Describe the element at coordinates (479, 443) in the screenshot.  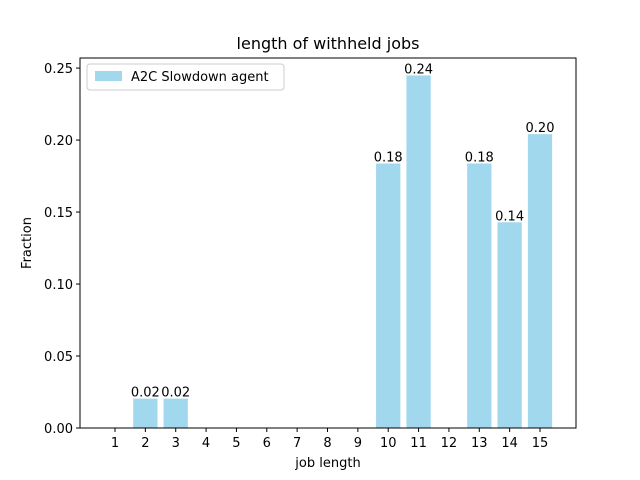
I see `x-tick-label-13: 13` at that location.